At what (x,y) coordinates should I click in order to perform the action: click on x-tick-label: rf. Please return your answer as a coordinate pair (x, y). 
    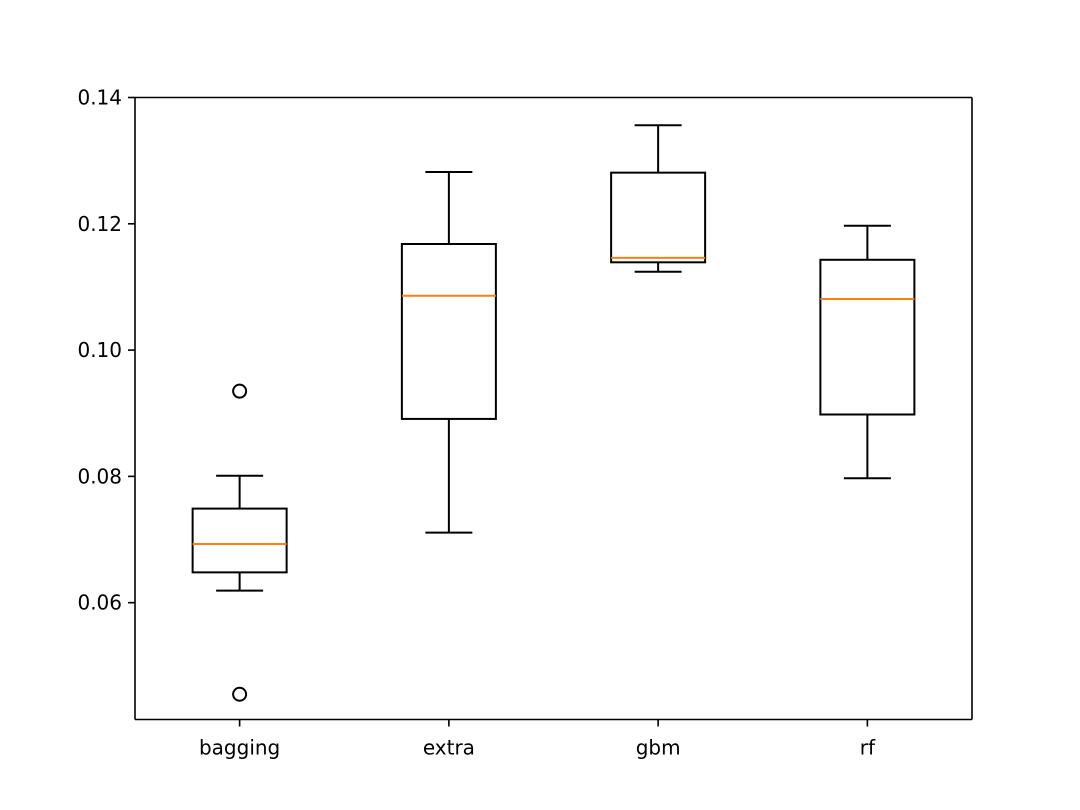
    Looking at the image, I should click on (868, 748).